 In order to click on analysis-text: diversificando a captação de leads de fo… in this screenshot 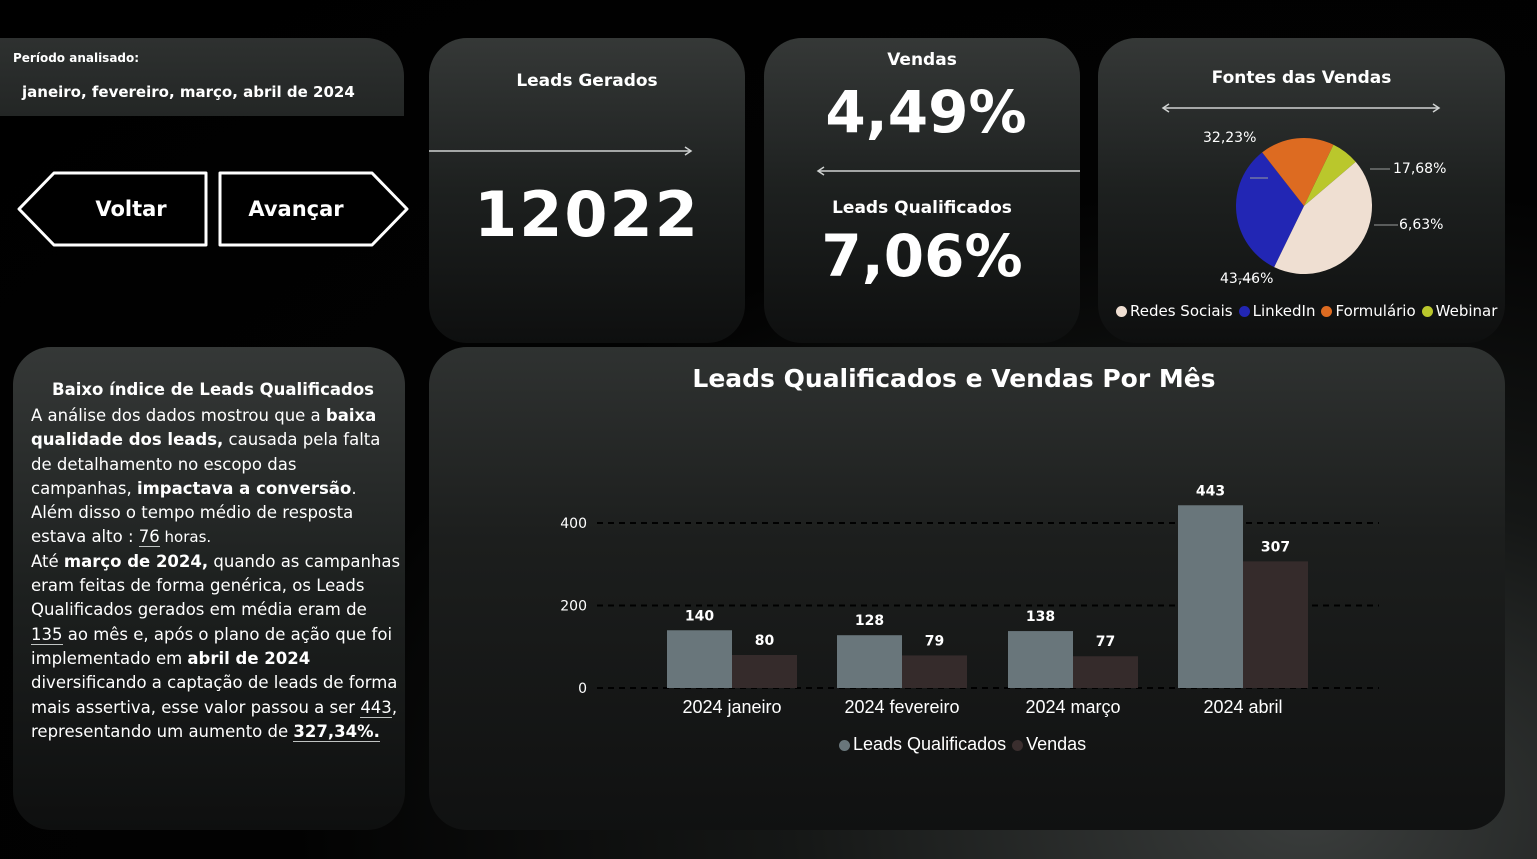, I will do `click(214, 695)`.